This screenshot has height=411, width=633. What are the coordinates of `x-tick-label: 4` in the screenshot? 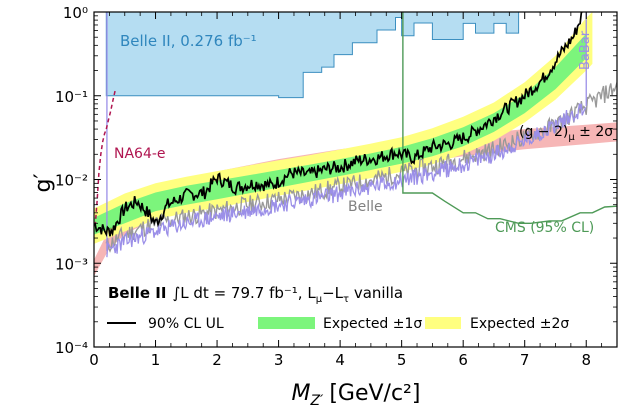 It's located at (340, 360).